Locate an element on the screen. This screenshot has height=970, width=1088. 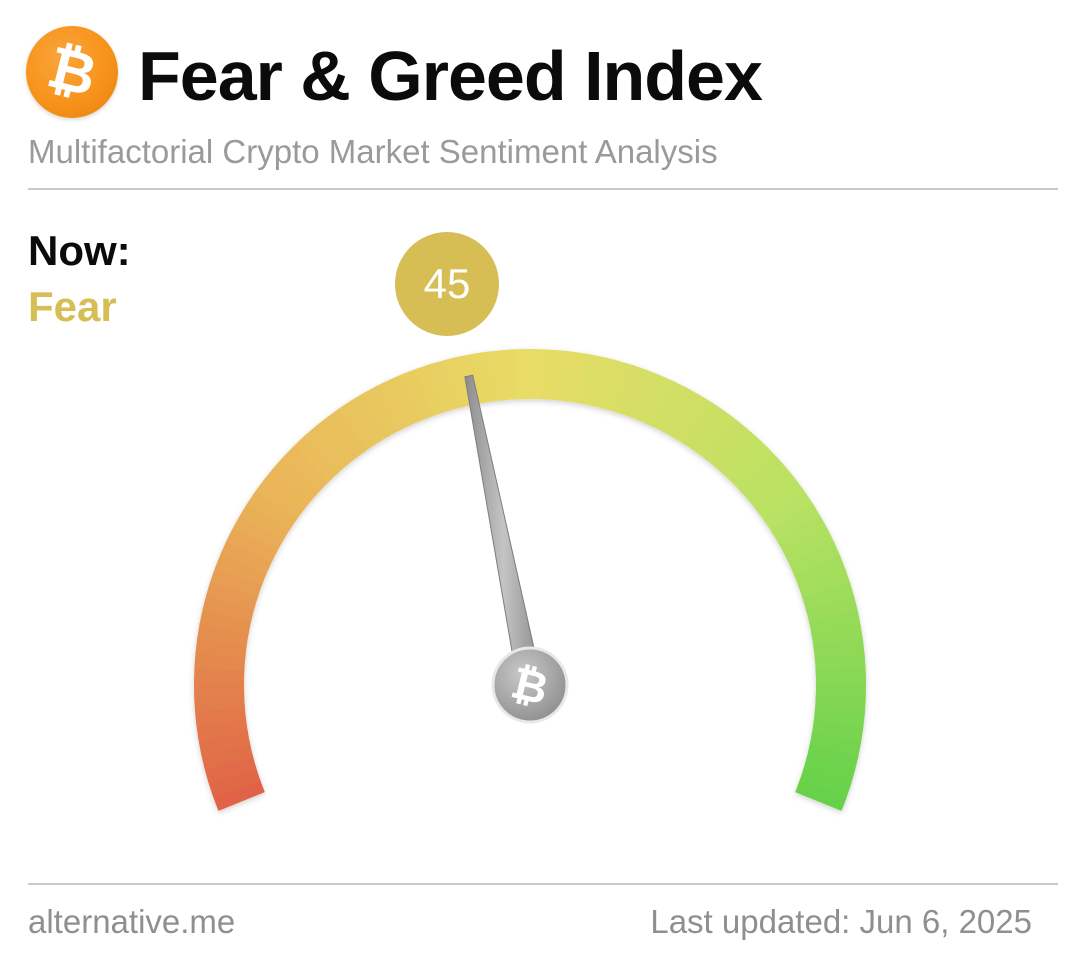
gauge-needle is located at coordinates (503, 531).